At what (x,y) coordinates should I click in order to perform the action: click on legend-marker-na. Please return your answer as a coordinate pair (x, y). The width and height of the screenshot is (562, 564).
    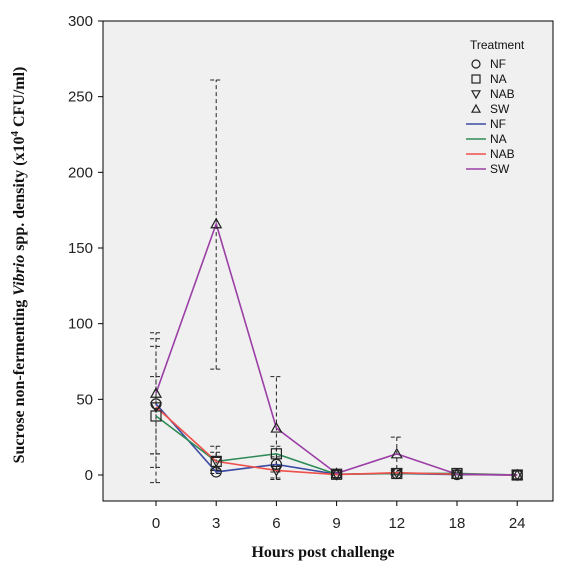
    Looking at the image, I should click on (476, 79).